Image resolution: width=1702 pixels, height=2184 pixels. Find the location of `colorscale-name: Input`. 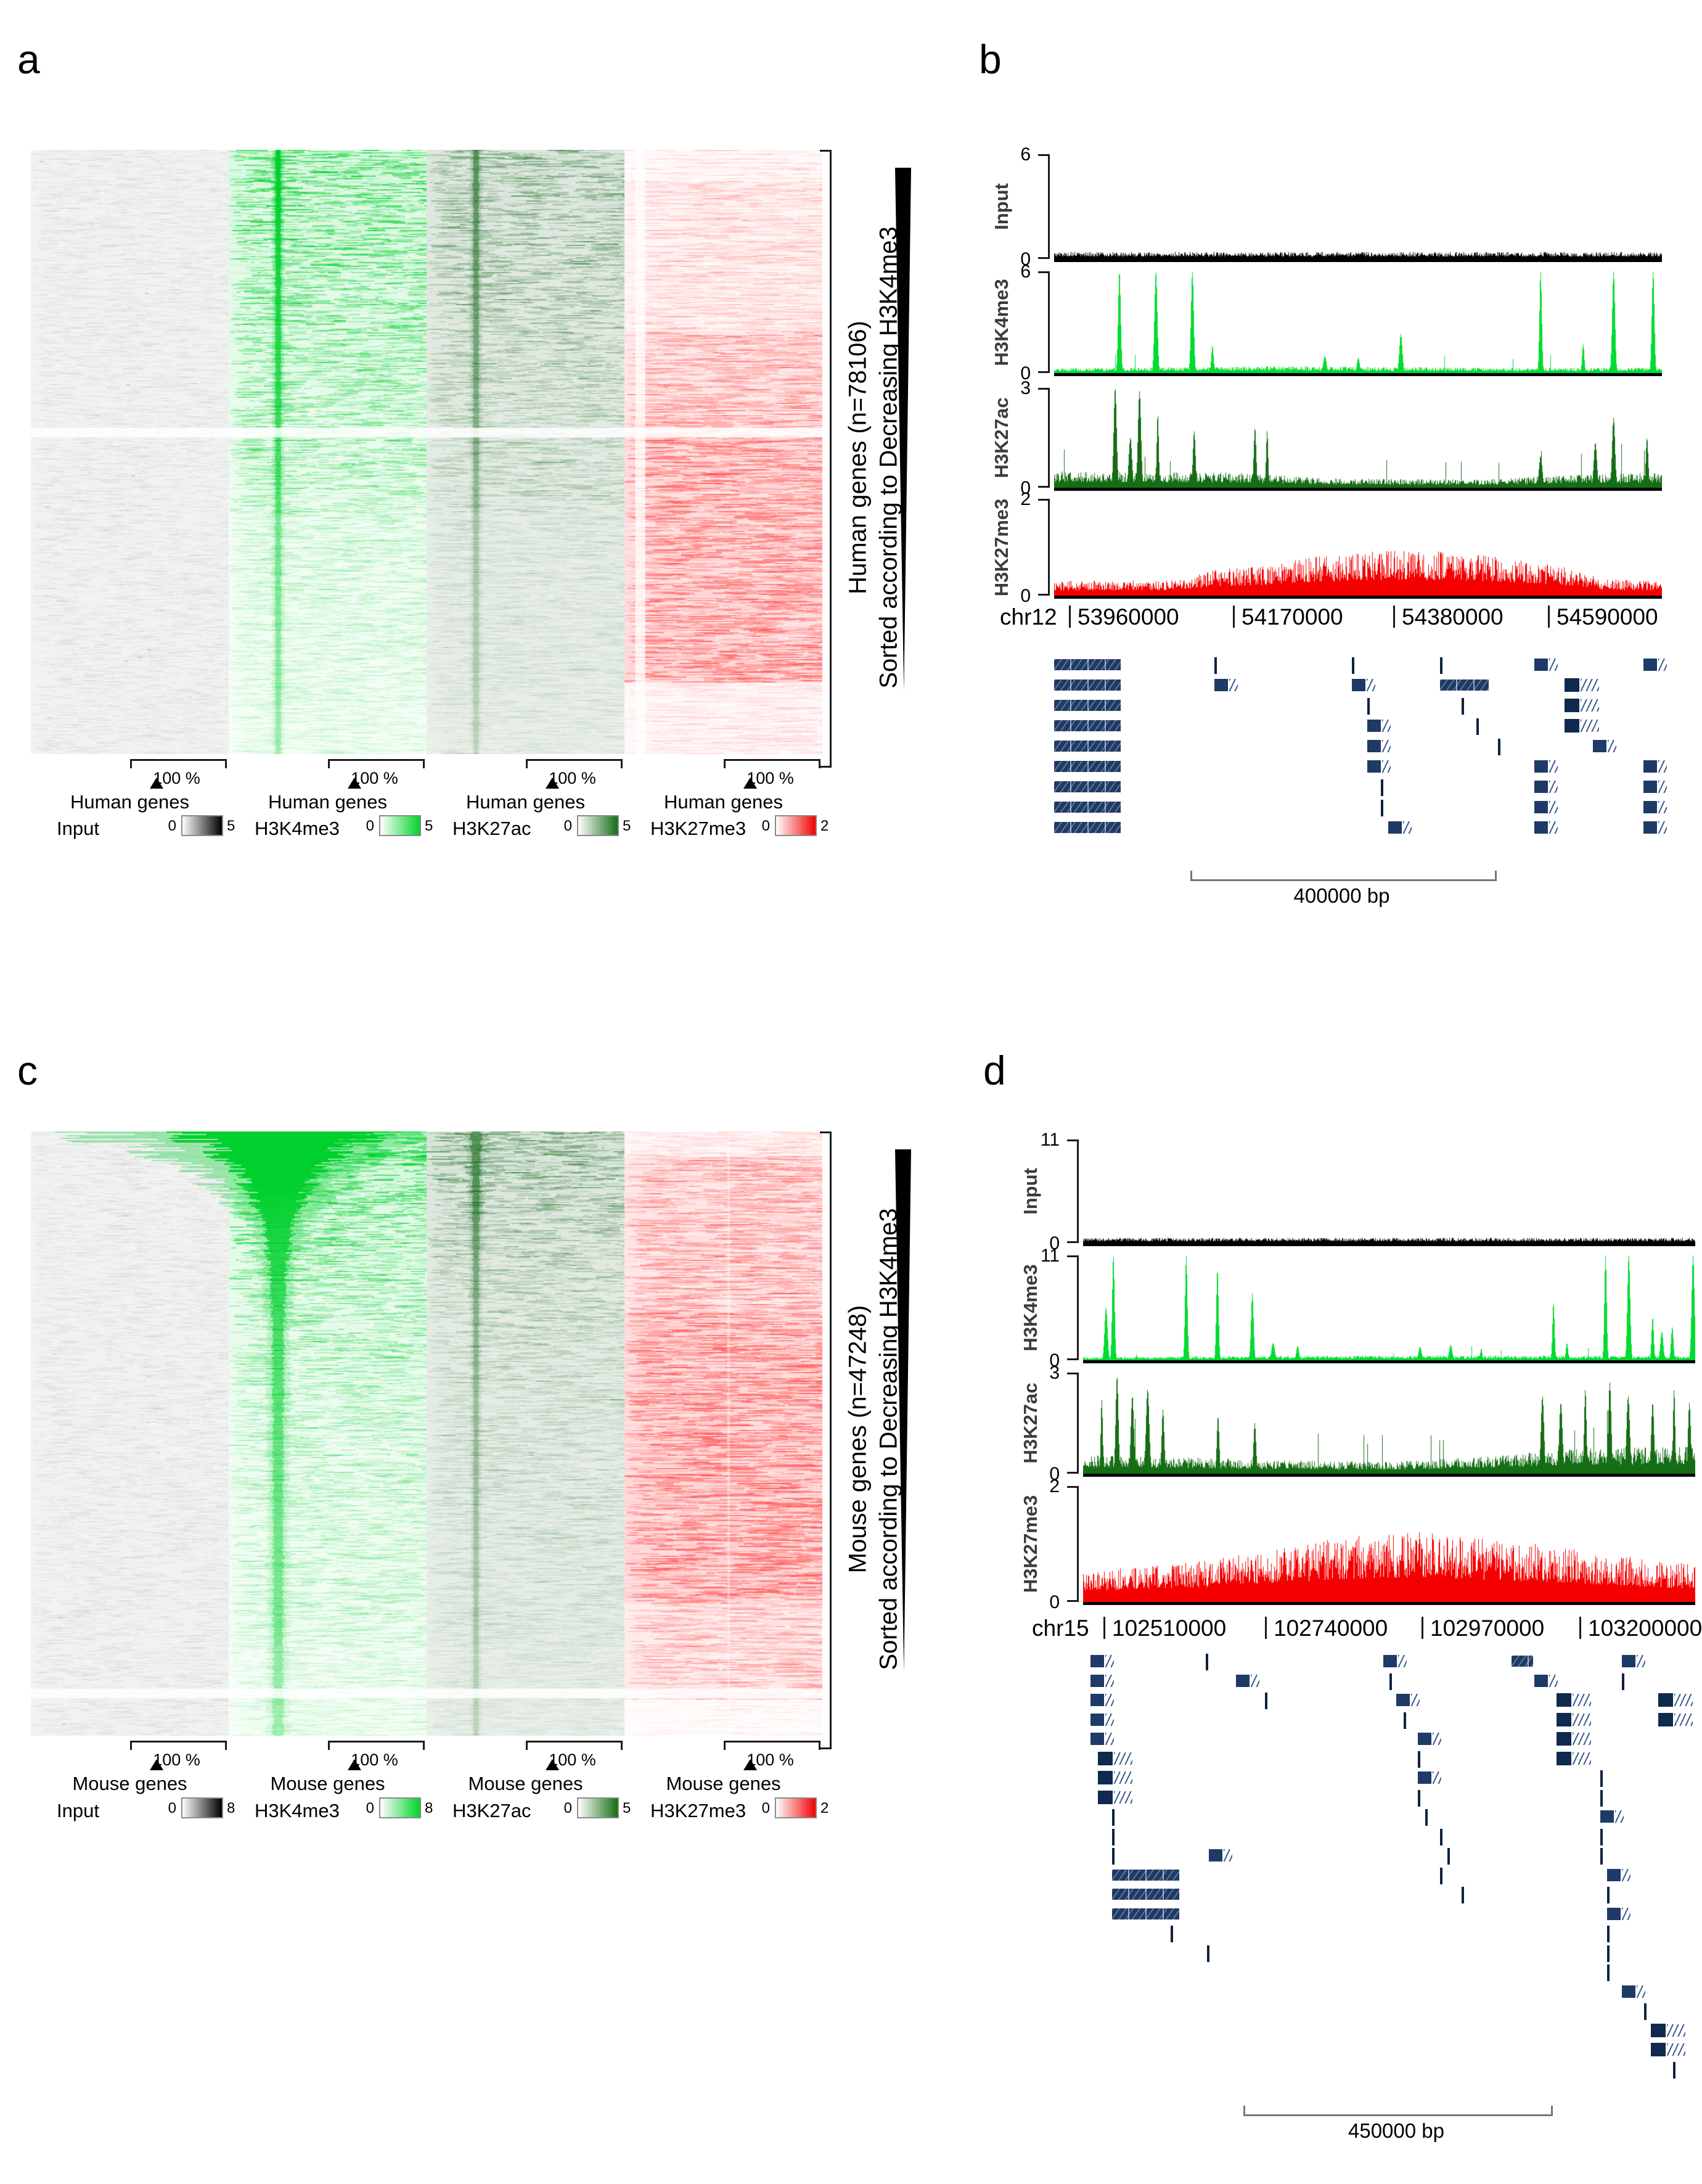

colorscale-name: Input is located at coordinates (78, 828).